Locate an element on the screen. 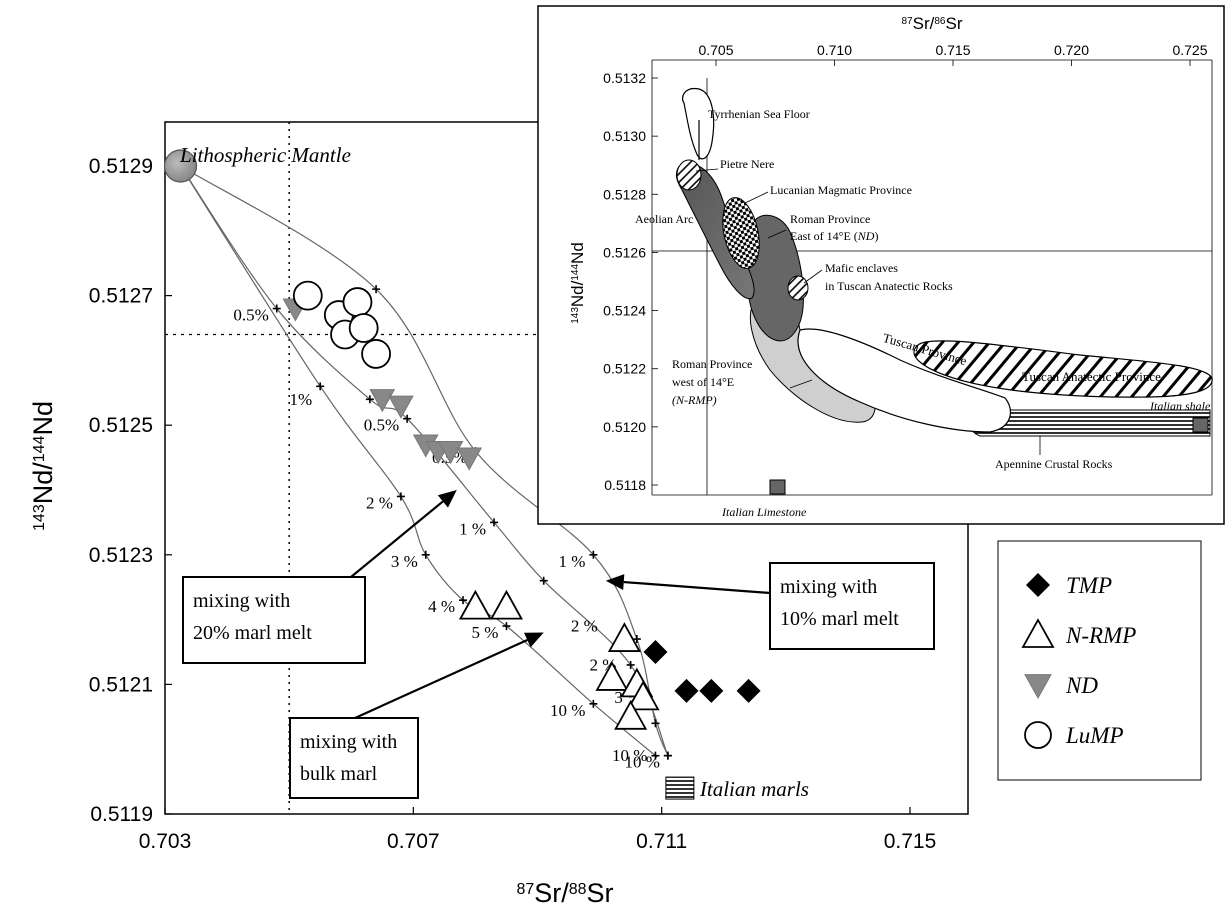 This screenshot has width=1228, height=911. legend-label: N-RMP is located at coordinates (1100, 635).